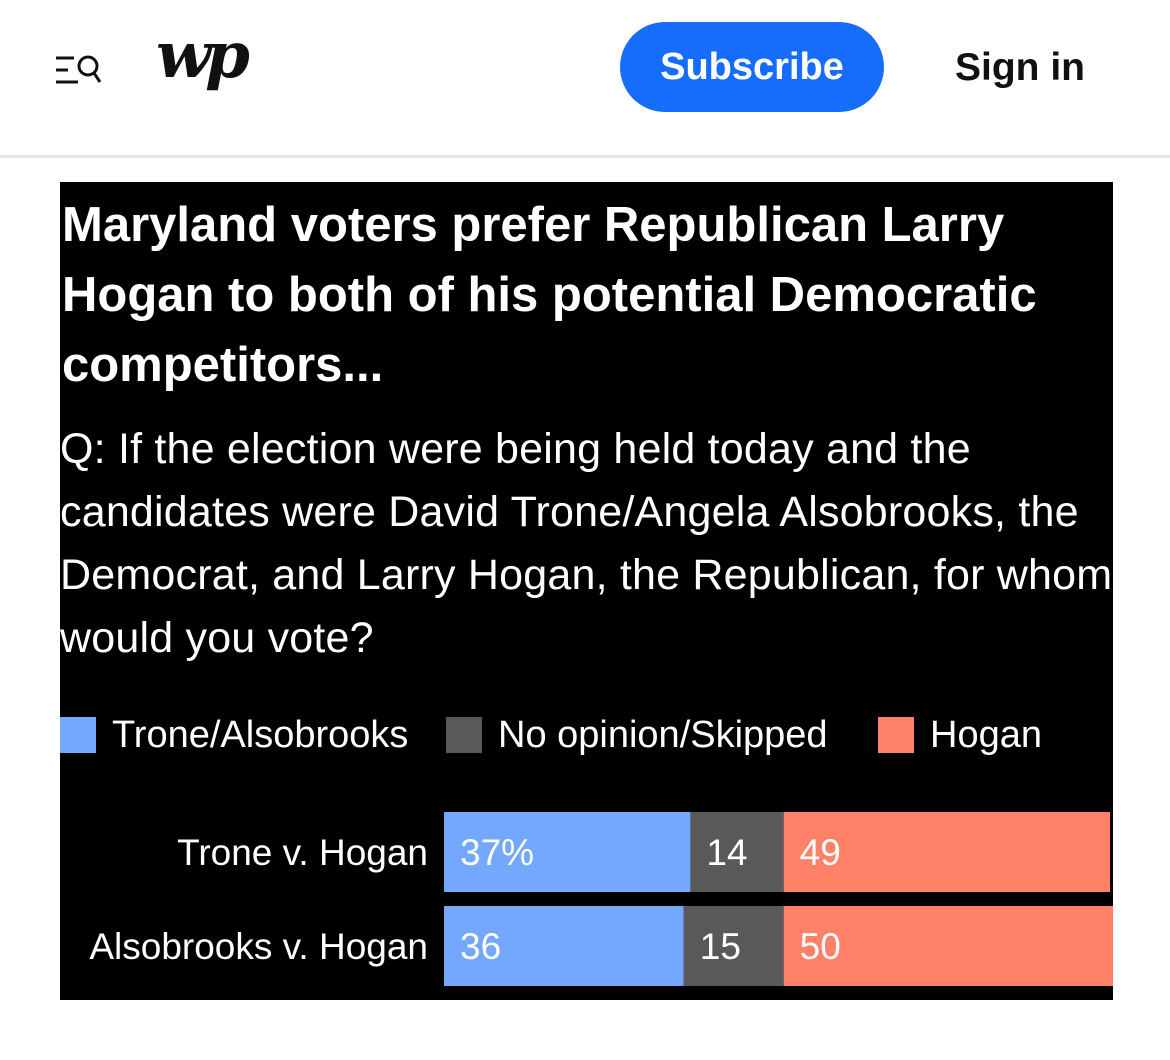  I want to click on legend-label: Hogan, so click(986, 734).